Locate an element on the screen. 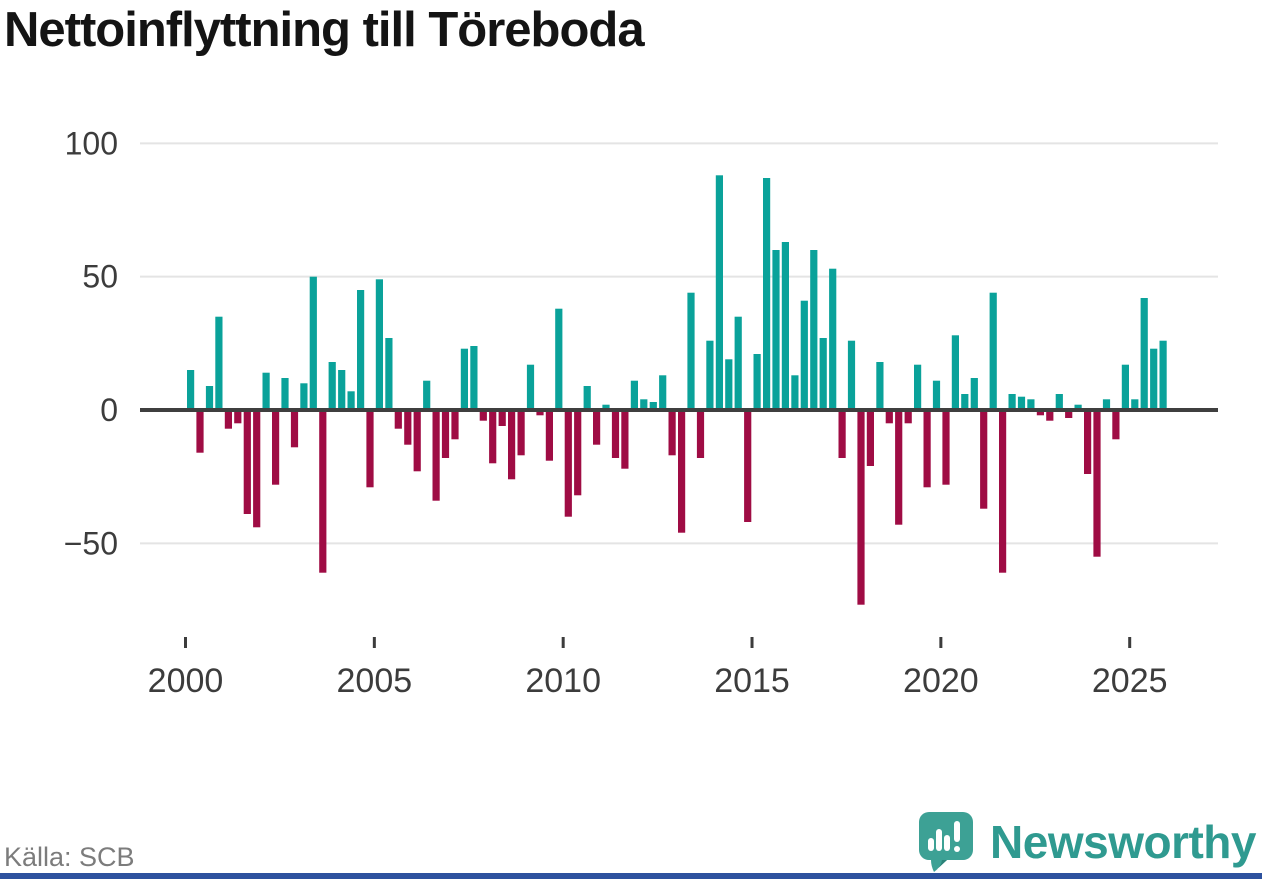 Image resolution: width=1262 pixels, height=879 pixels. bar-2018-Q2 is located at coordinates (880, 386).